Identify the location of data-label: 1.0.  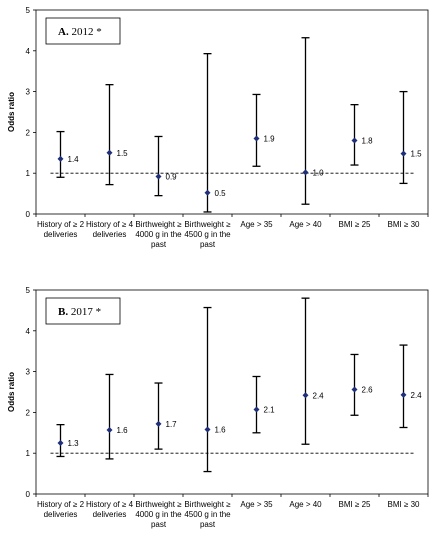
(319, 172).